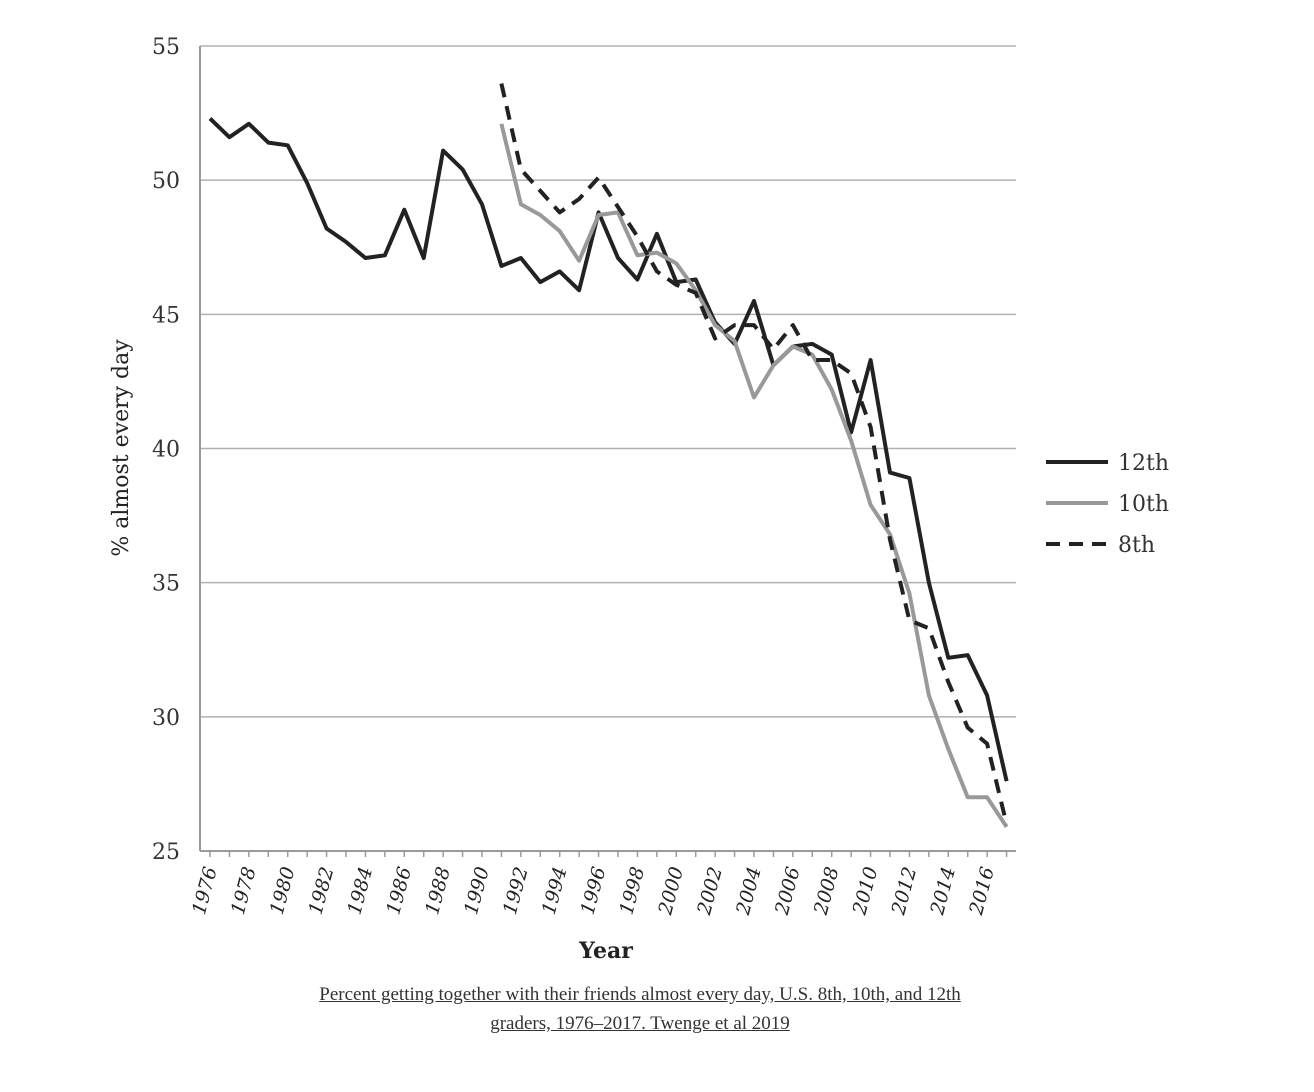 The height and width of the screenshot is (1092, 1314). What do you see at coordinates (205, 891) in the screenshot?
I see `x-tick-label: 1976` at bounding box center [205, 891].